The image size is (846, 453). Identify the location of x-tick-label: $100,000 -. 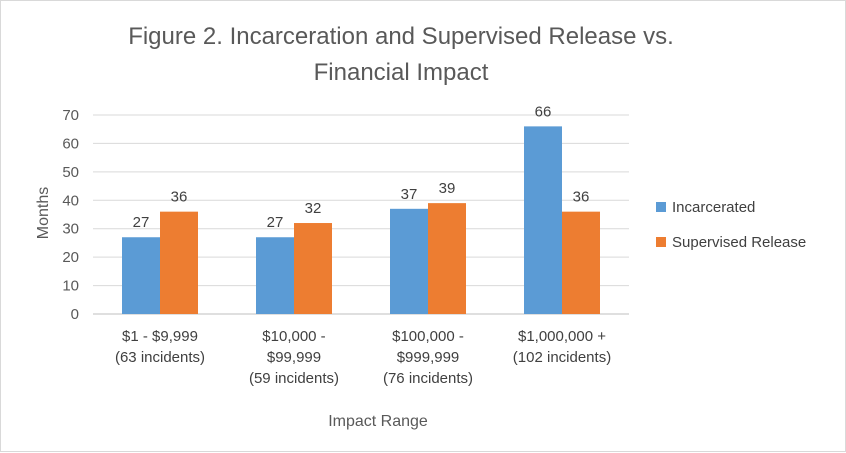
(428, 336).